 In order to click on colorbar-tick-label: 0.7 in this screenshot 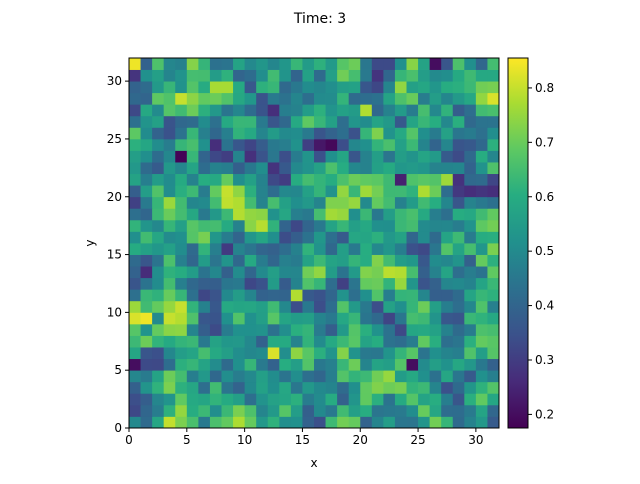, I will do `click(544, 142)`.